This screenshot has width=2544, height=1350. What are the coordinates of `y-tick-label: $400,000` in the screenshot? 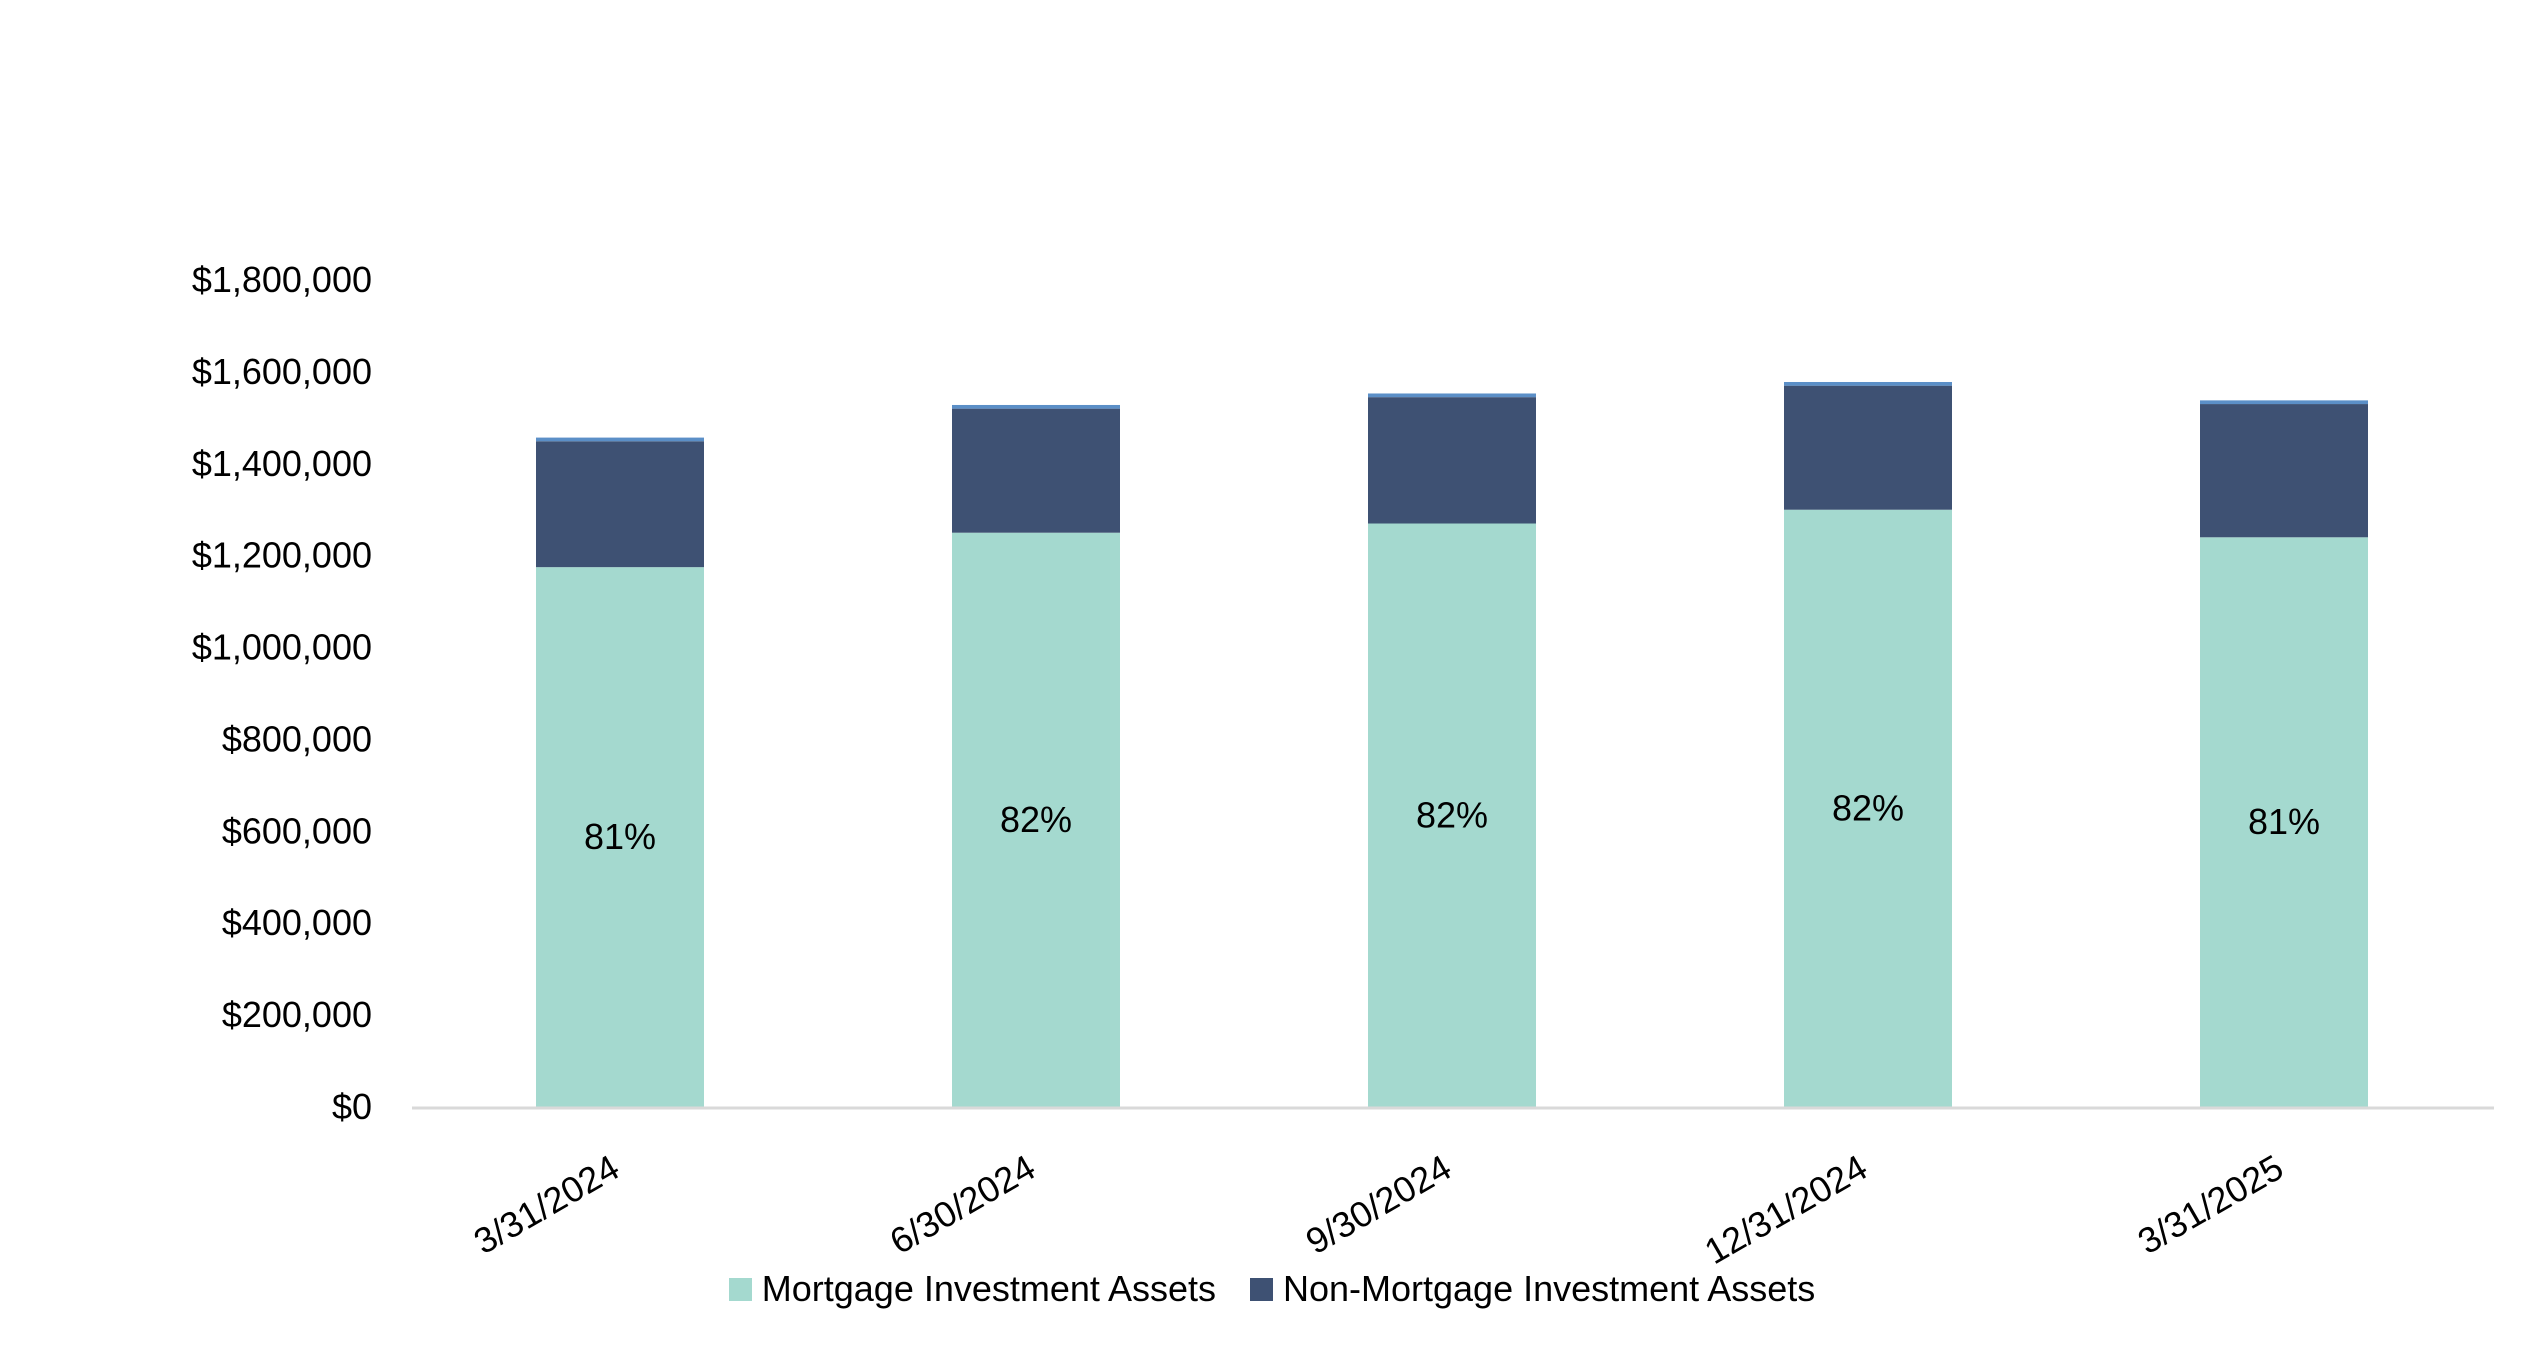 It's located at (297, 922).